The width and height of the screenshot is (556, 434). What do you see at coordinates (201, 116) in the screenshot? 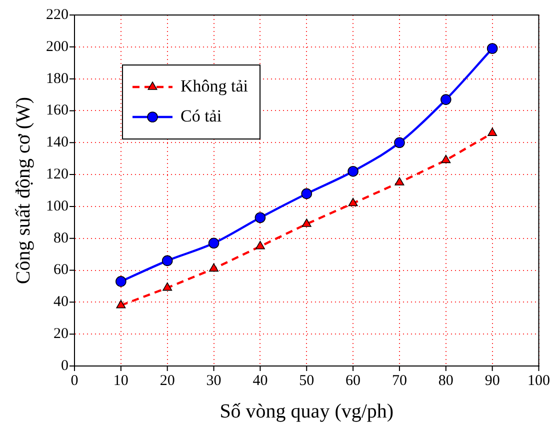
I see `legend-label: Có tải` at bounding box center [201, 116].